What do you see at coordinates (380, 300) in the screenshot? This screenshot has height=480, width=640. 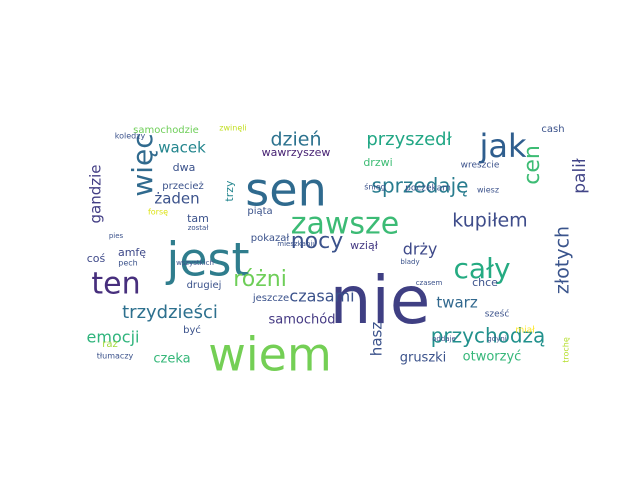 I see `word-0: nie` at bounding box center [380, 300].